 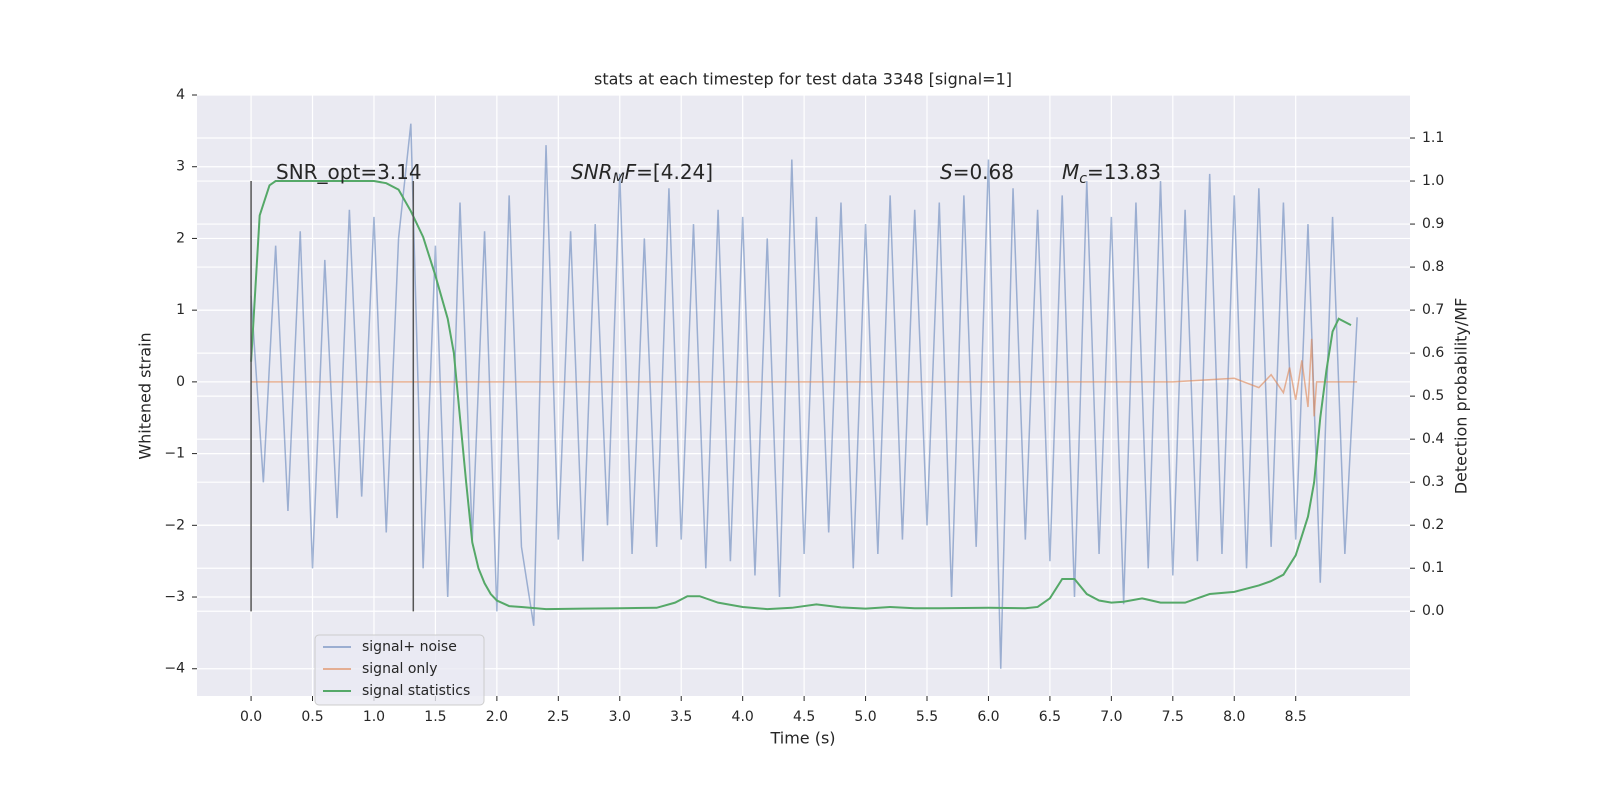 I want to click on annotation: S=0.68, so click(x=977, y=172).